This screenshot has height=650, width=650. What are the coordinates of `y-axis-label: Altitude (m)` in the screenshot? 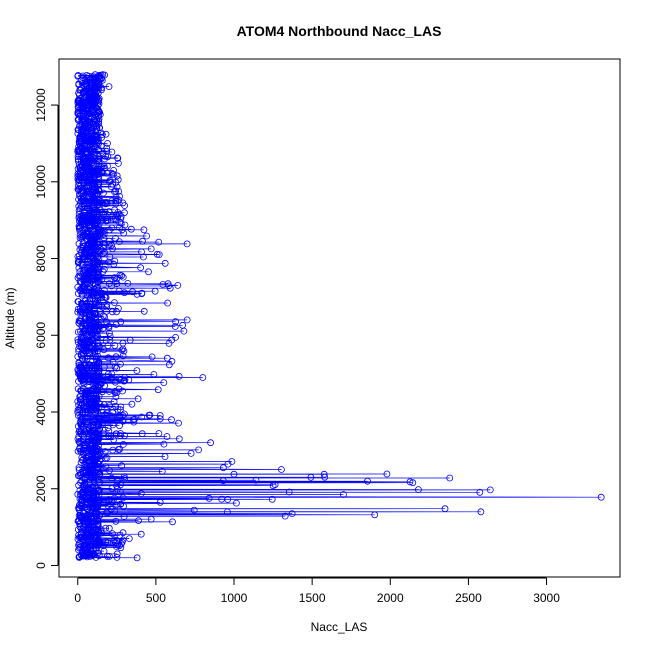 It's located at (10, 317).